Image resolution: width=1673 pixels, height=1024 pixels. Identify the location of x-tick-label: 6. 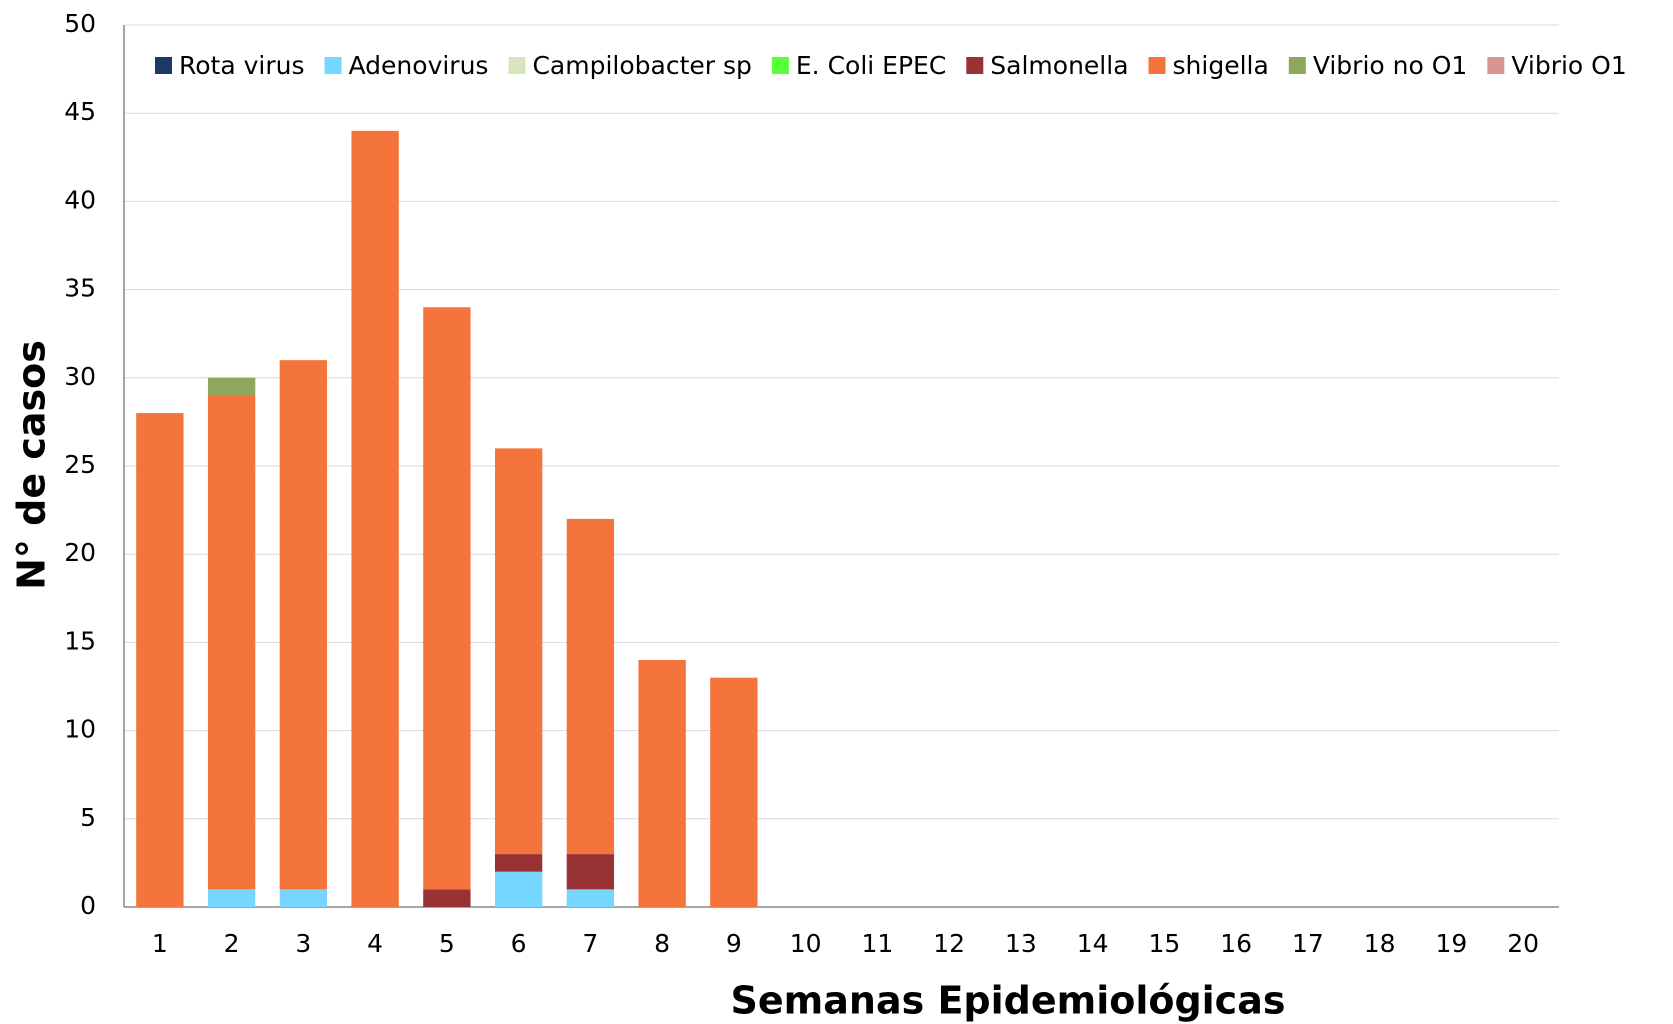
(519, 943).